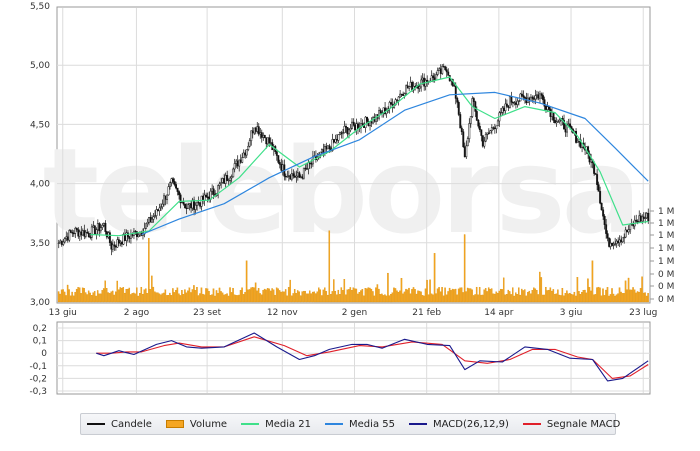 This screenshot has height=451, width=700. Describe the element at coordinates (40, 66) in the screenshot. I see `y-tick-label: 5,00` at that location.